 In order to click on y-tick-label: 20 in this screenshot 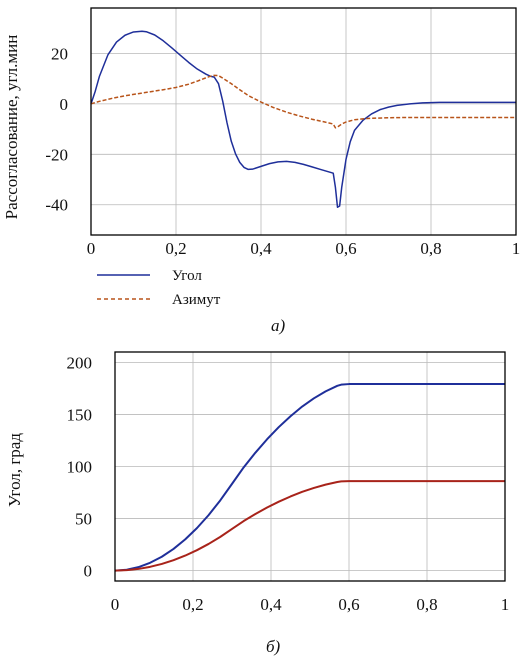, I will do `click(59, 53)`.